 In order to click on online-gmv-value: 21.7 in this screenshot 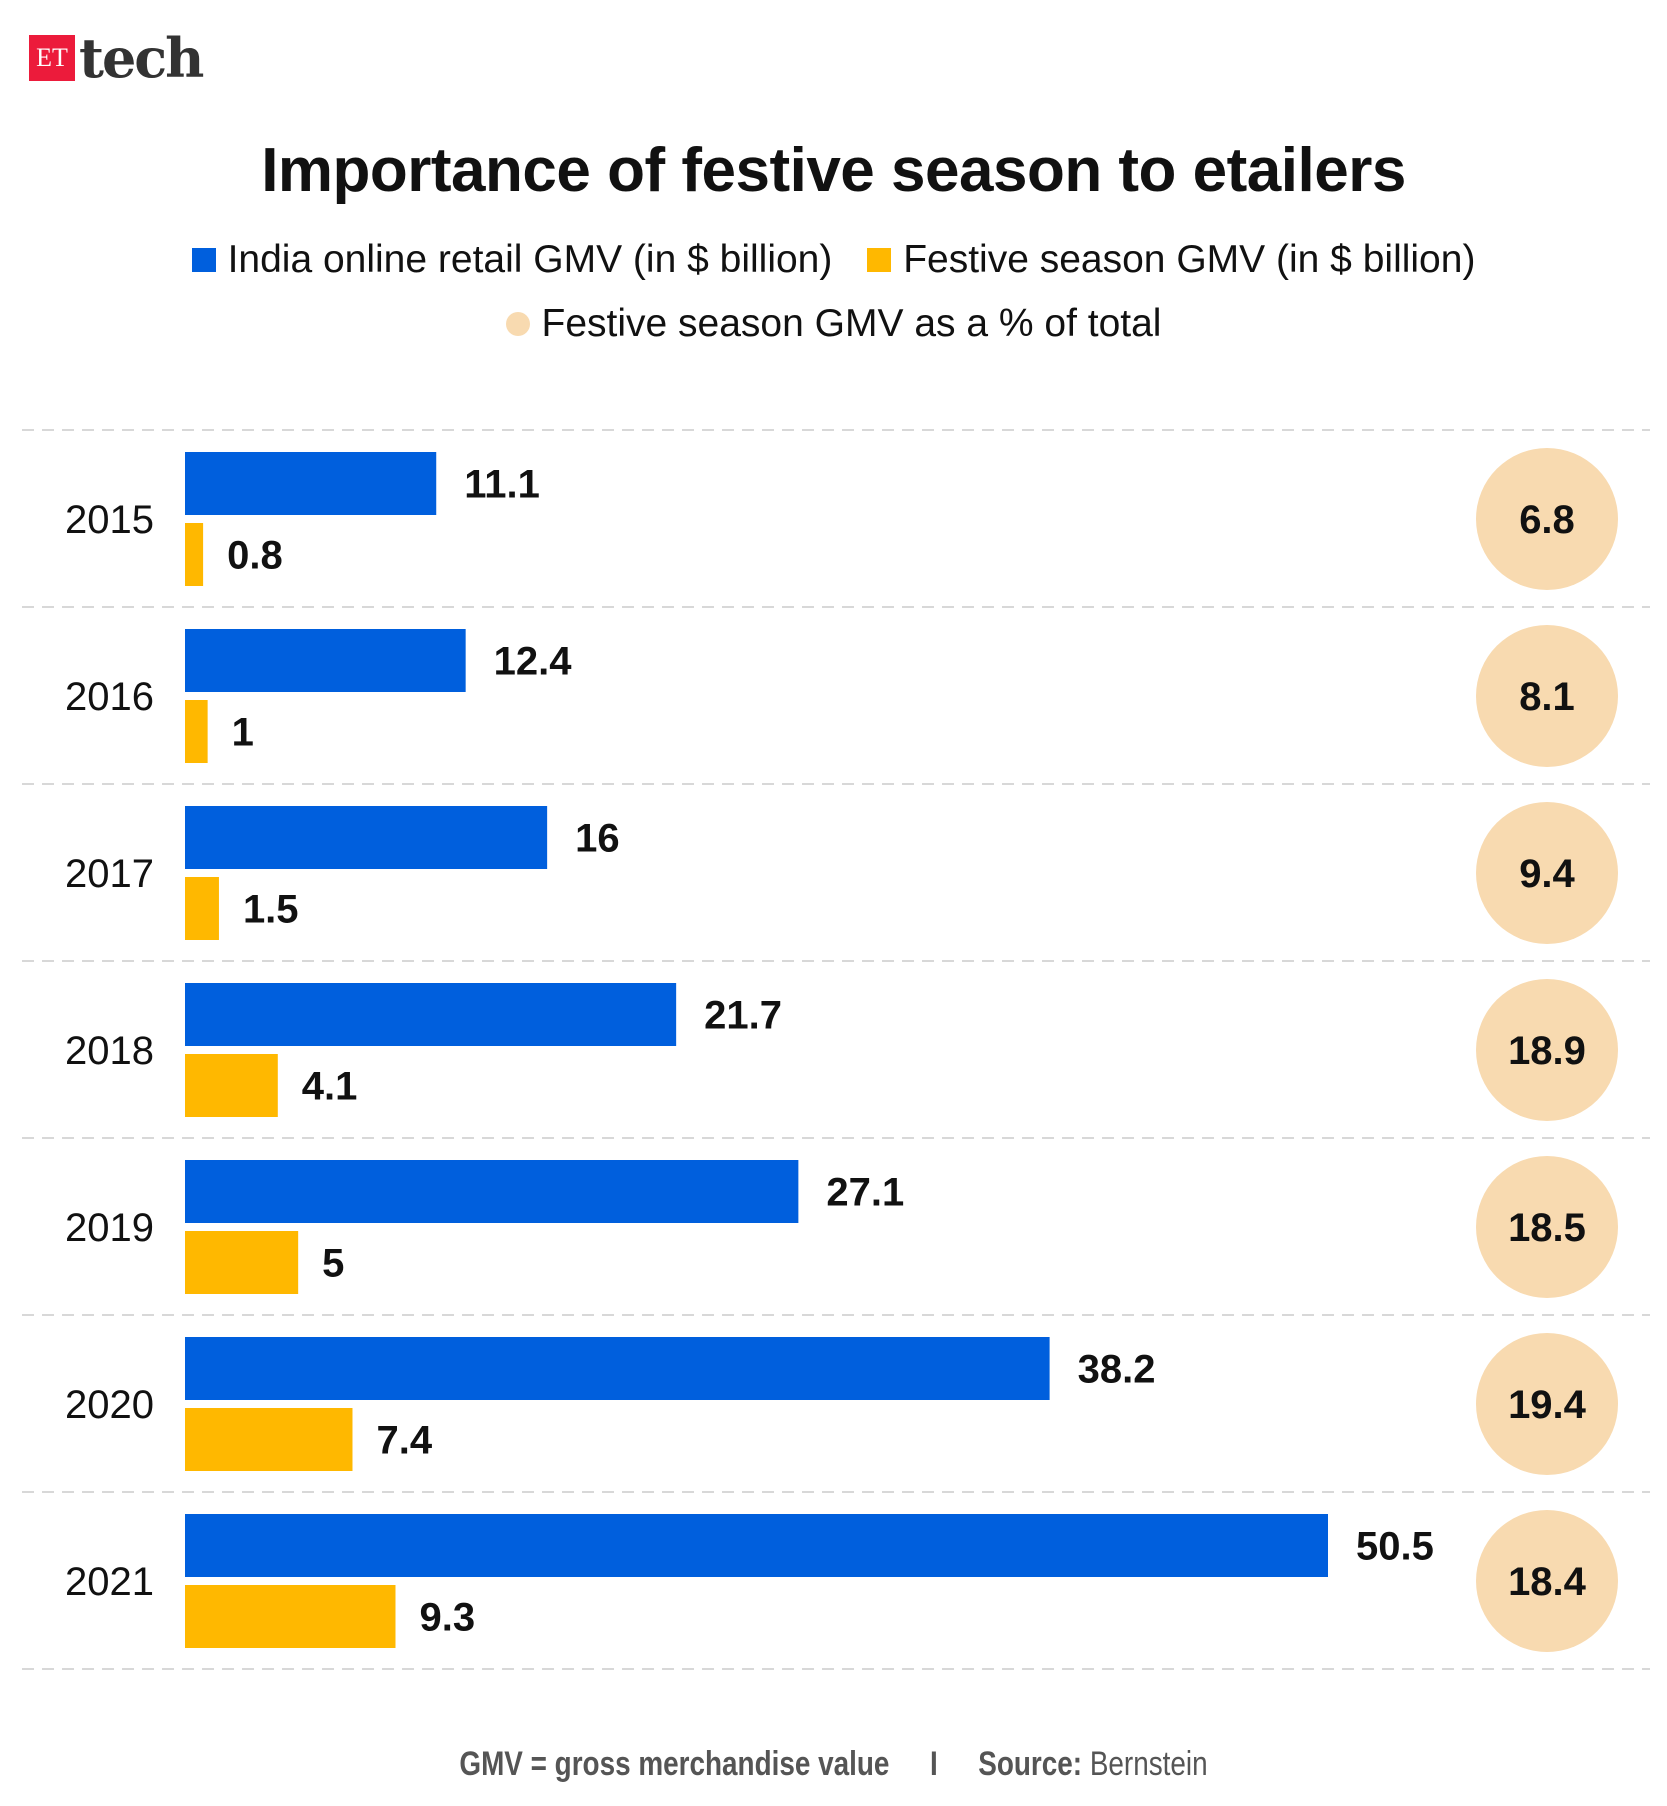, I will do `click(743, 1016)`.